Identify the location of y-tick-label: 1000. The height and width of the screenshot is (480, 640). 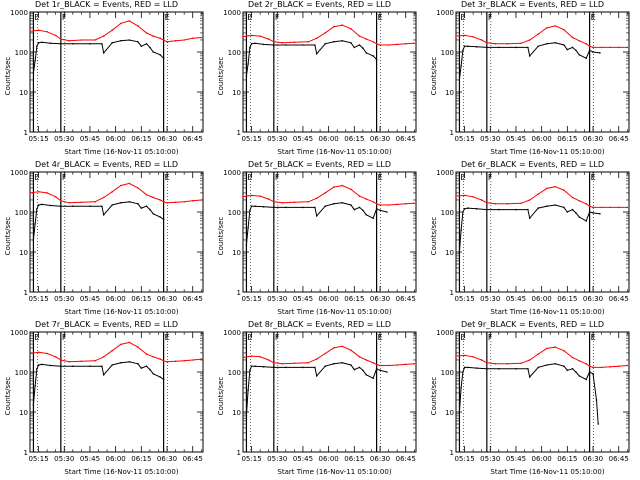
(232, 173).